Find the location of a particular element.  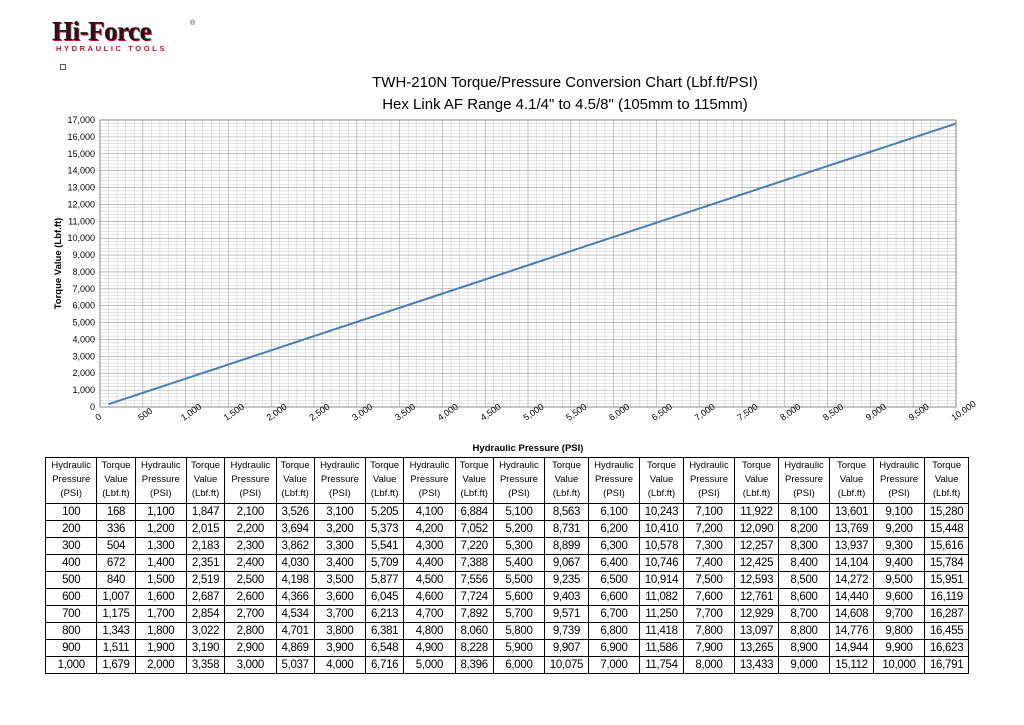

torque-cell: 4,869 is located at coordinates (295, 648).